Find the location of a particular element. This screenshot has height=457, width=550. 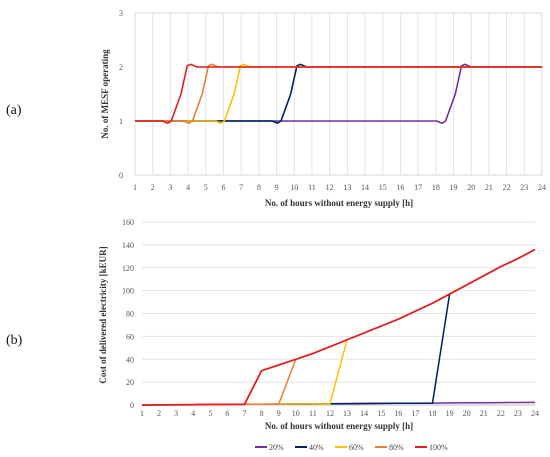

chart-b-y-axis-title: Cost of delivered electricity [kEUR] is located at coordinates (103, 314).